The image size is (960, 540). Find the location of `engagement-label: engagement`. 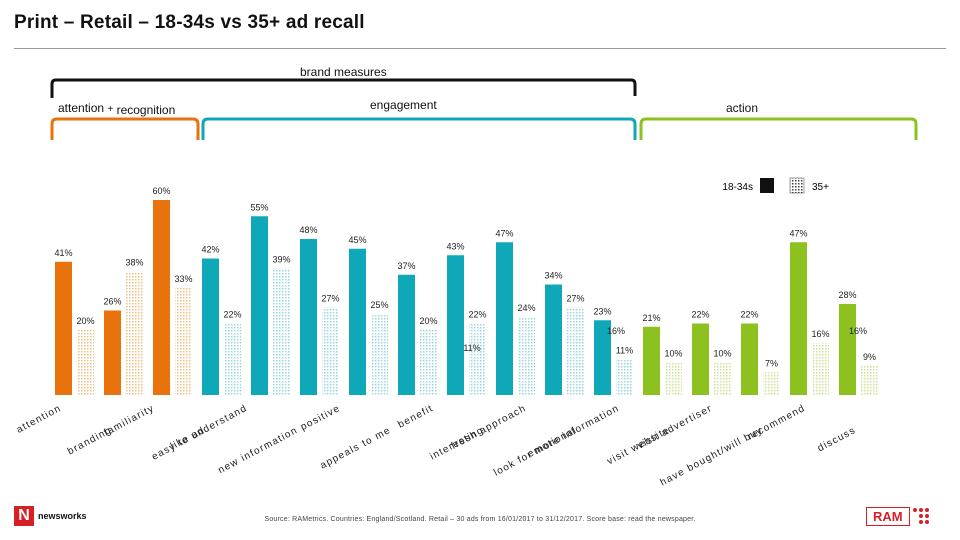

engagement-label: engagement is located at coordinates (403, 105).